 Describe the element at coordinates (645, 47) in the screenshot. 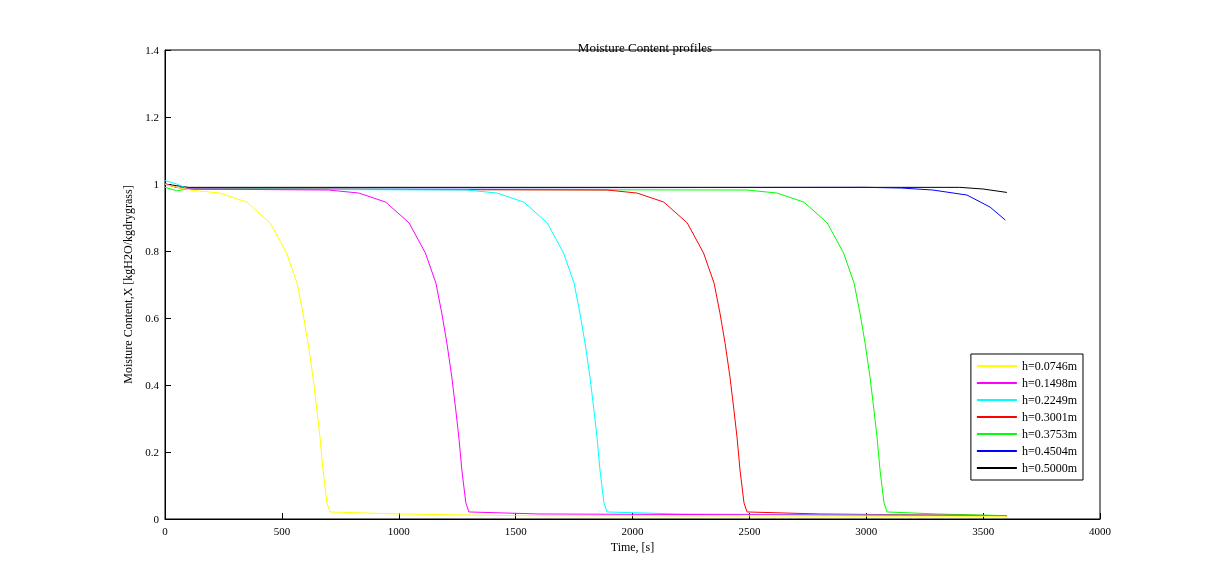

I see `chart-title: Moisture Content profiles` at that location.